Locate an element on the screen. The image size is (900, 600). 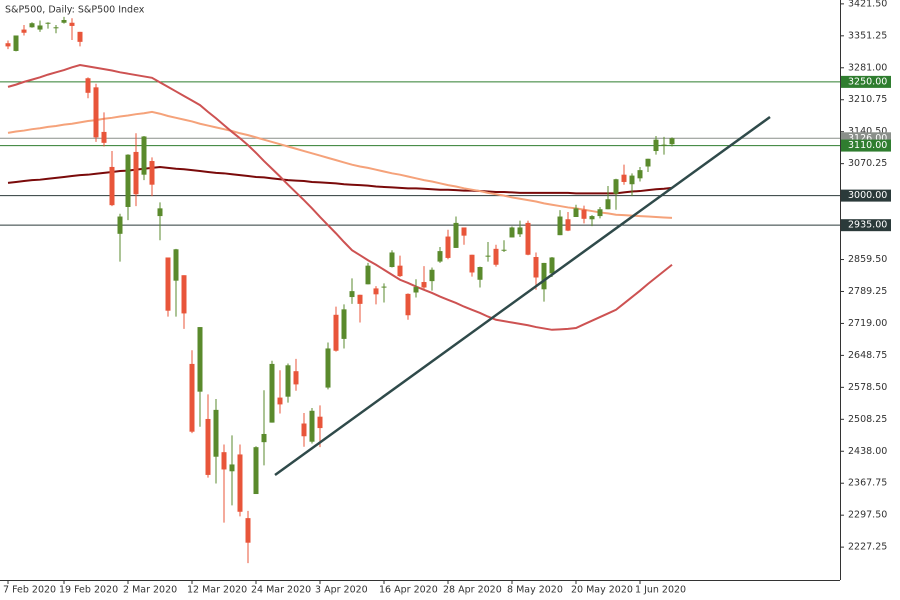
y-tick-label: 3421.50 is located at coordinates (867, 4).